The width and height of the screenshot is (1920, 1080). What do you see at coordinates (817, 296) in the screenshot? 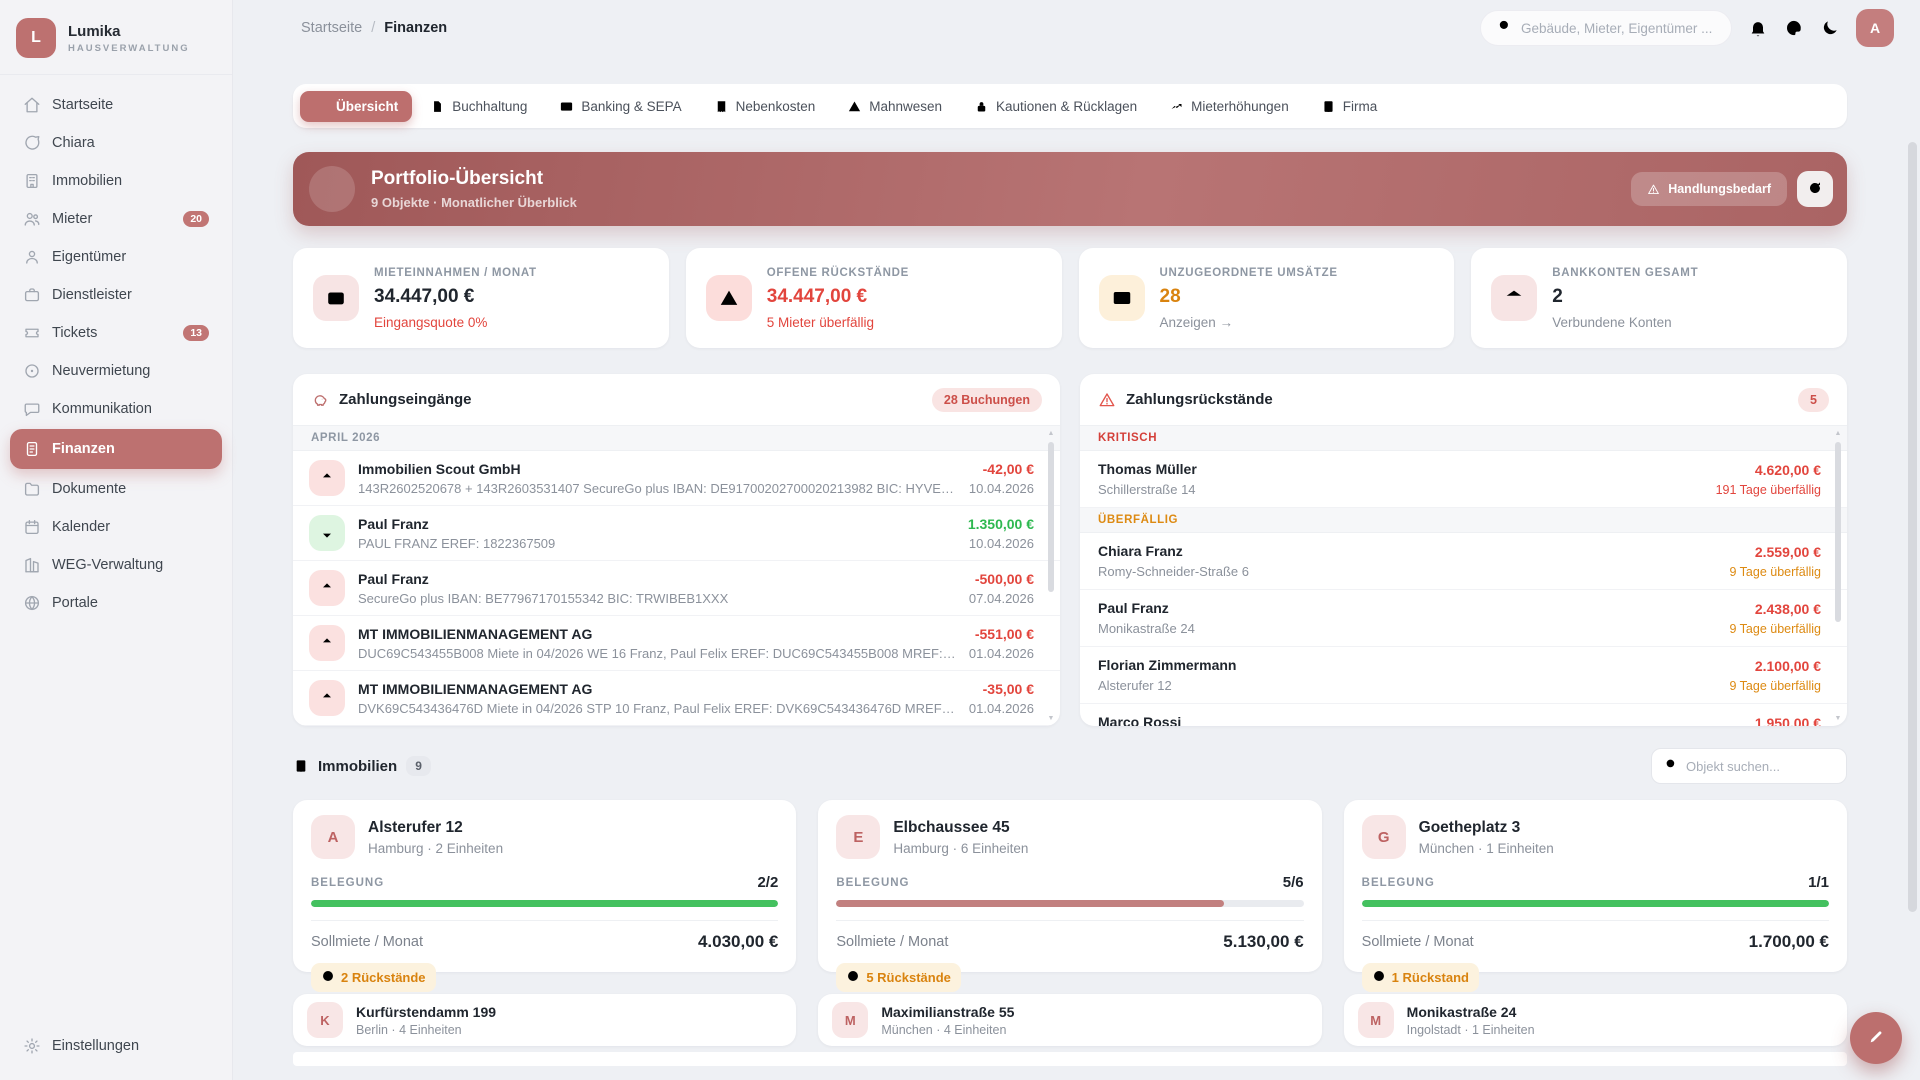
I see `stat-value: 34.447,00 €` at bounding box center [817, 296].